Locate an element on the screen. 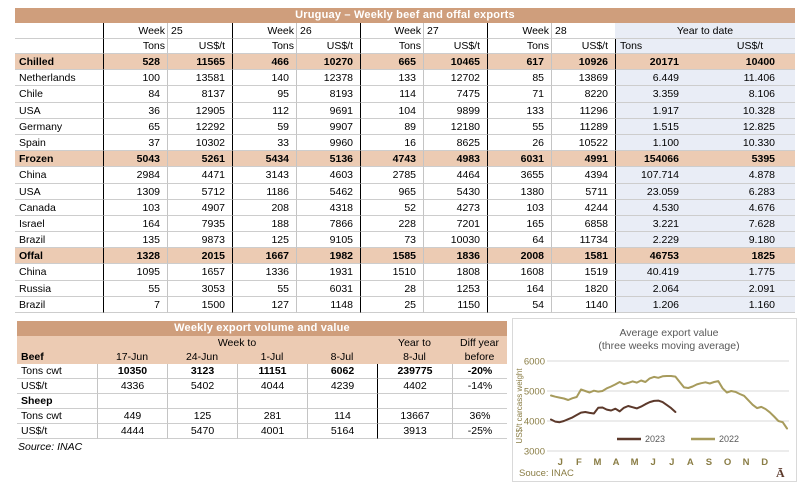  cell-week-value: 73 is located at coordinates (391, 240).